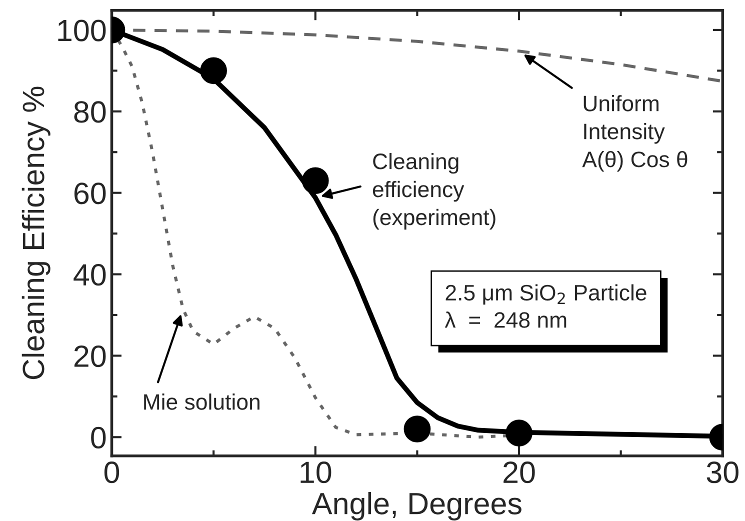 The width and height of the screenshot is (745, 521). I want to click on y-tick-label: 80, so click(90, 112).